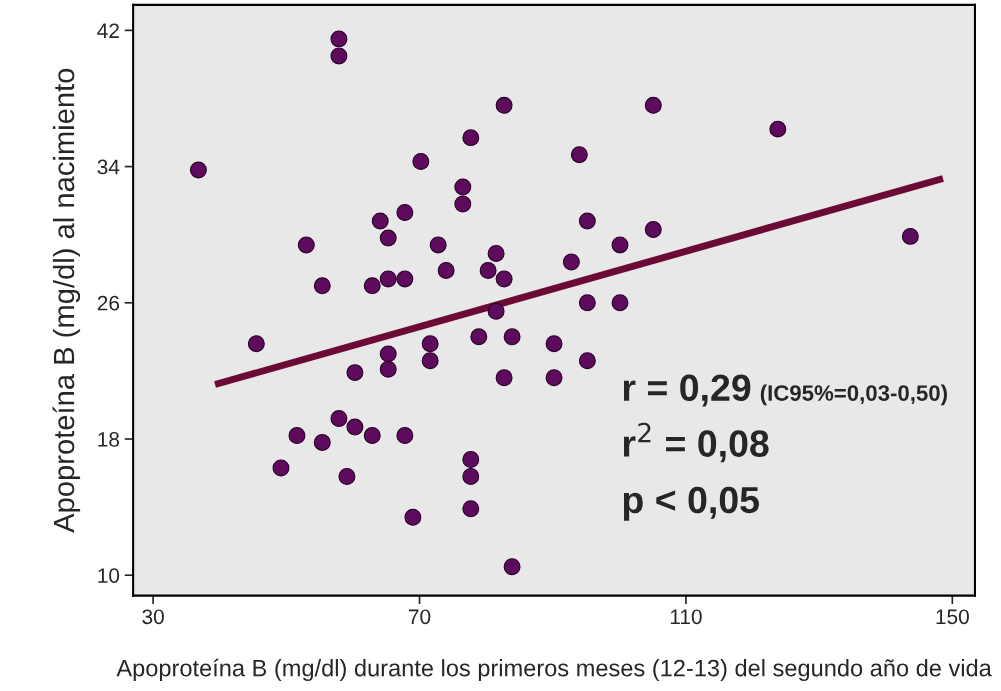 The image size is (1001, 691). What do you see at coordinates (686, 617) in the screenshot?
I see `x-tick-label: 110` at bounding box center [686, 617].